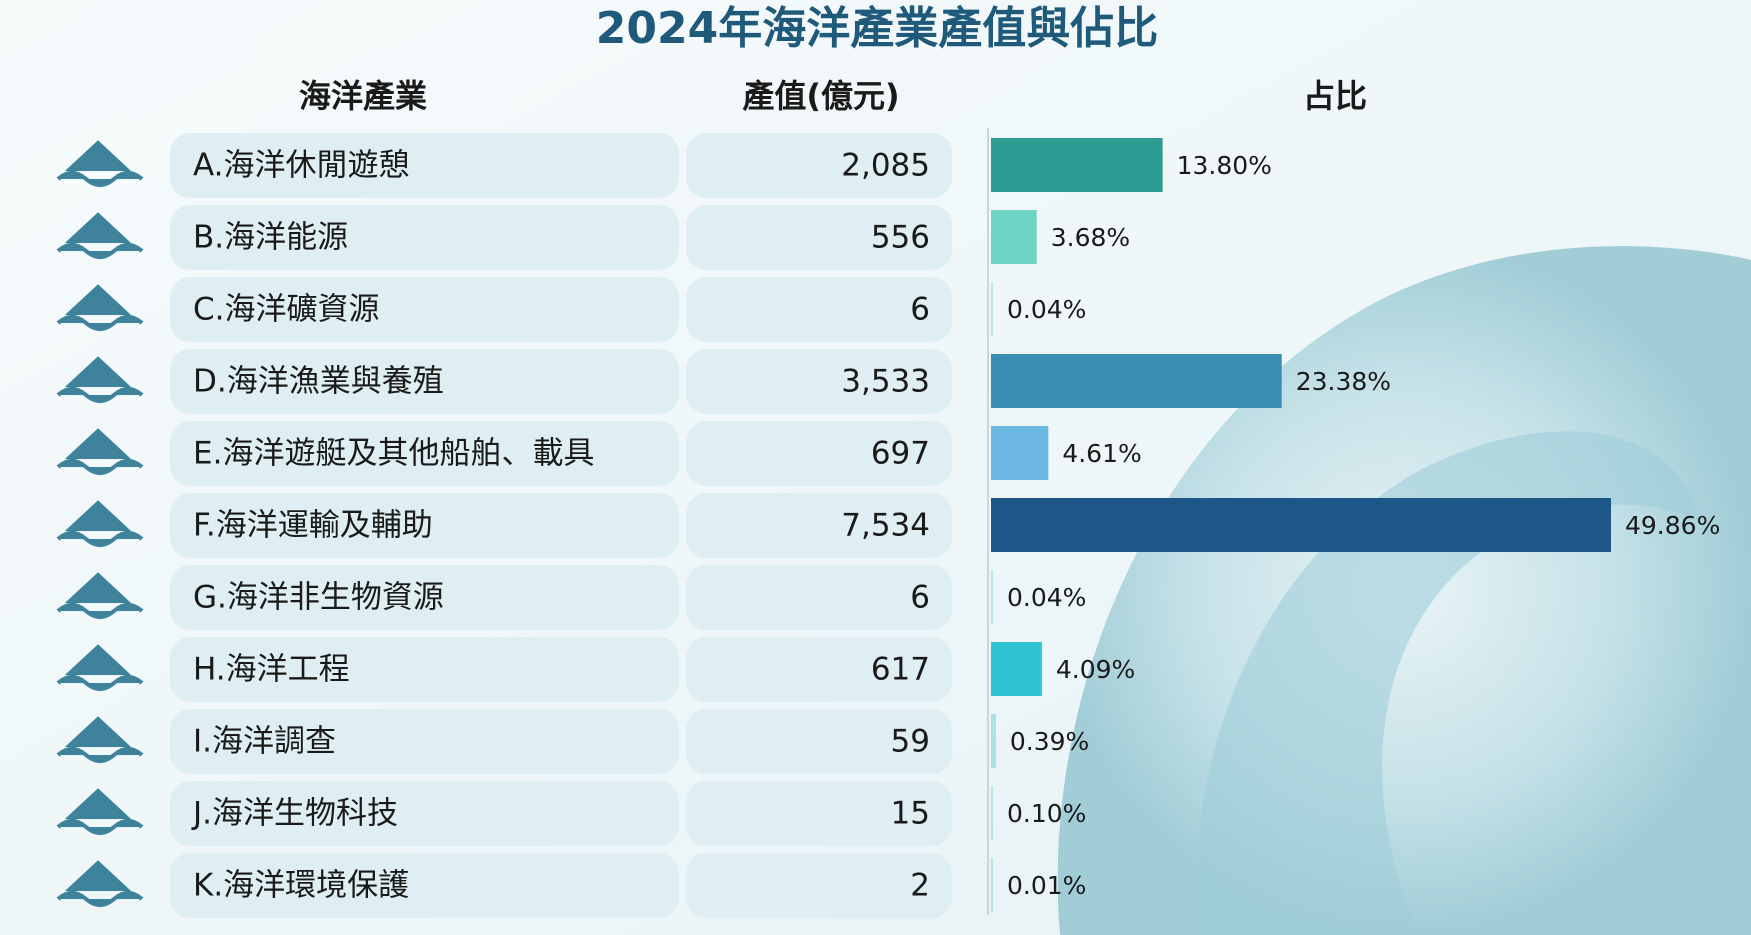 The height and width of the screenshot is (935, 1751). What do you see at coordinates (271, 670) in the screenshot?
I see `category-label: H.海洋工程` at bounding box center [271, 670].